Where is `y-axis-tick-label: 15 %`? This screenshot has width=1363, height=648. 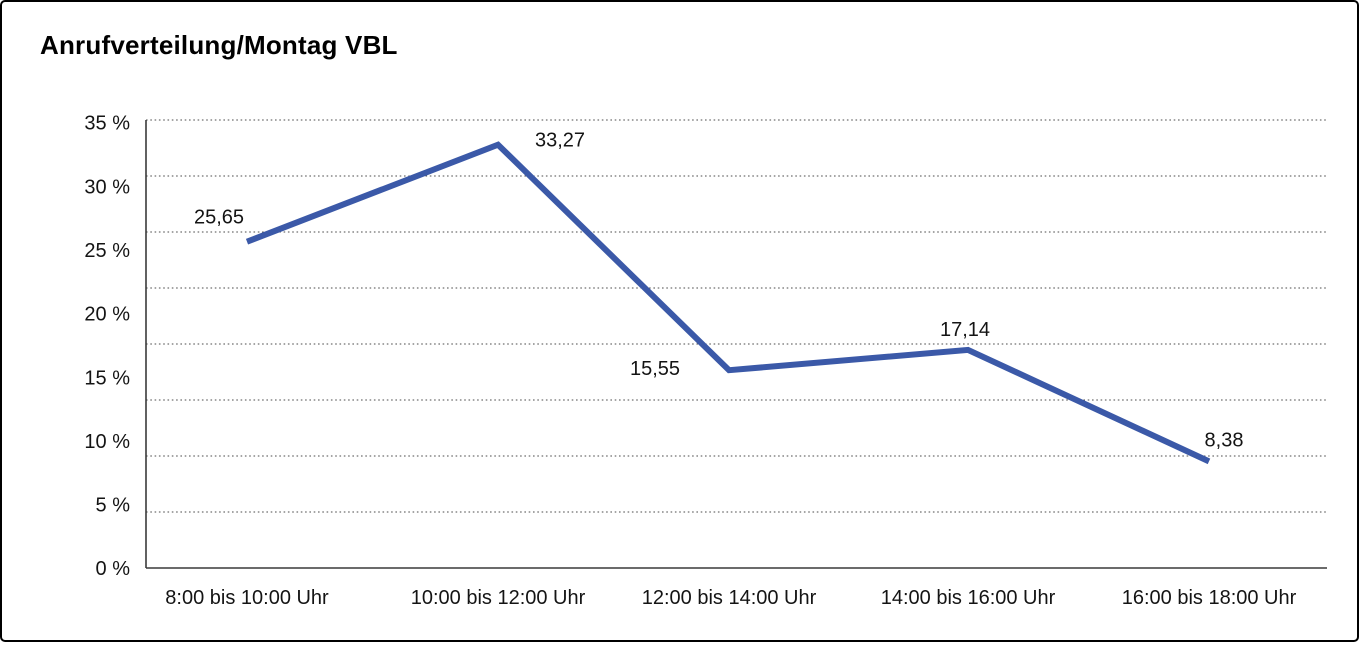 y-axis-tick-label: 15 % is located at coordinates (107, 378).